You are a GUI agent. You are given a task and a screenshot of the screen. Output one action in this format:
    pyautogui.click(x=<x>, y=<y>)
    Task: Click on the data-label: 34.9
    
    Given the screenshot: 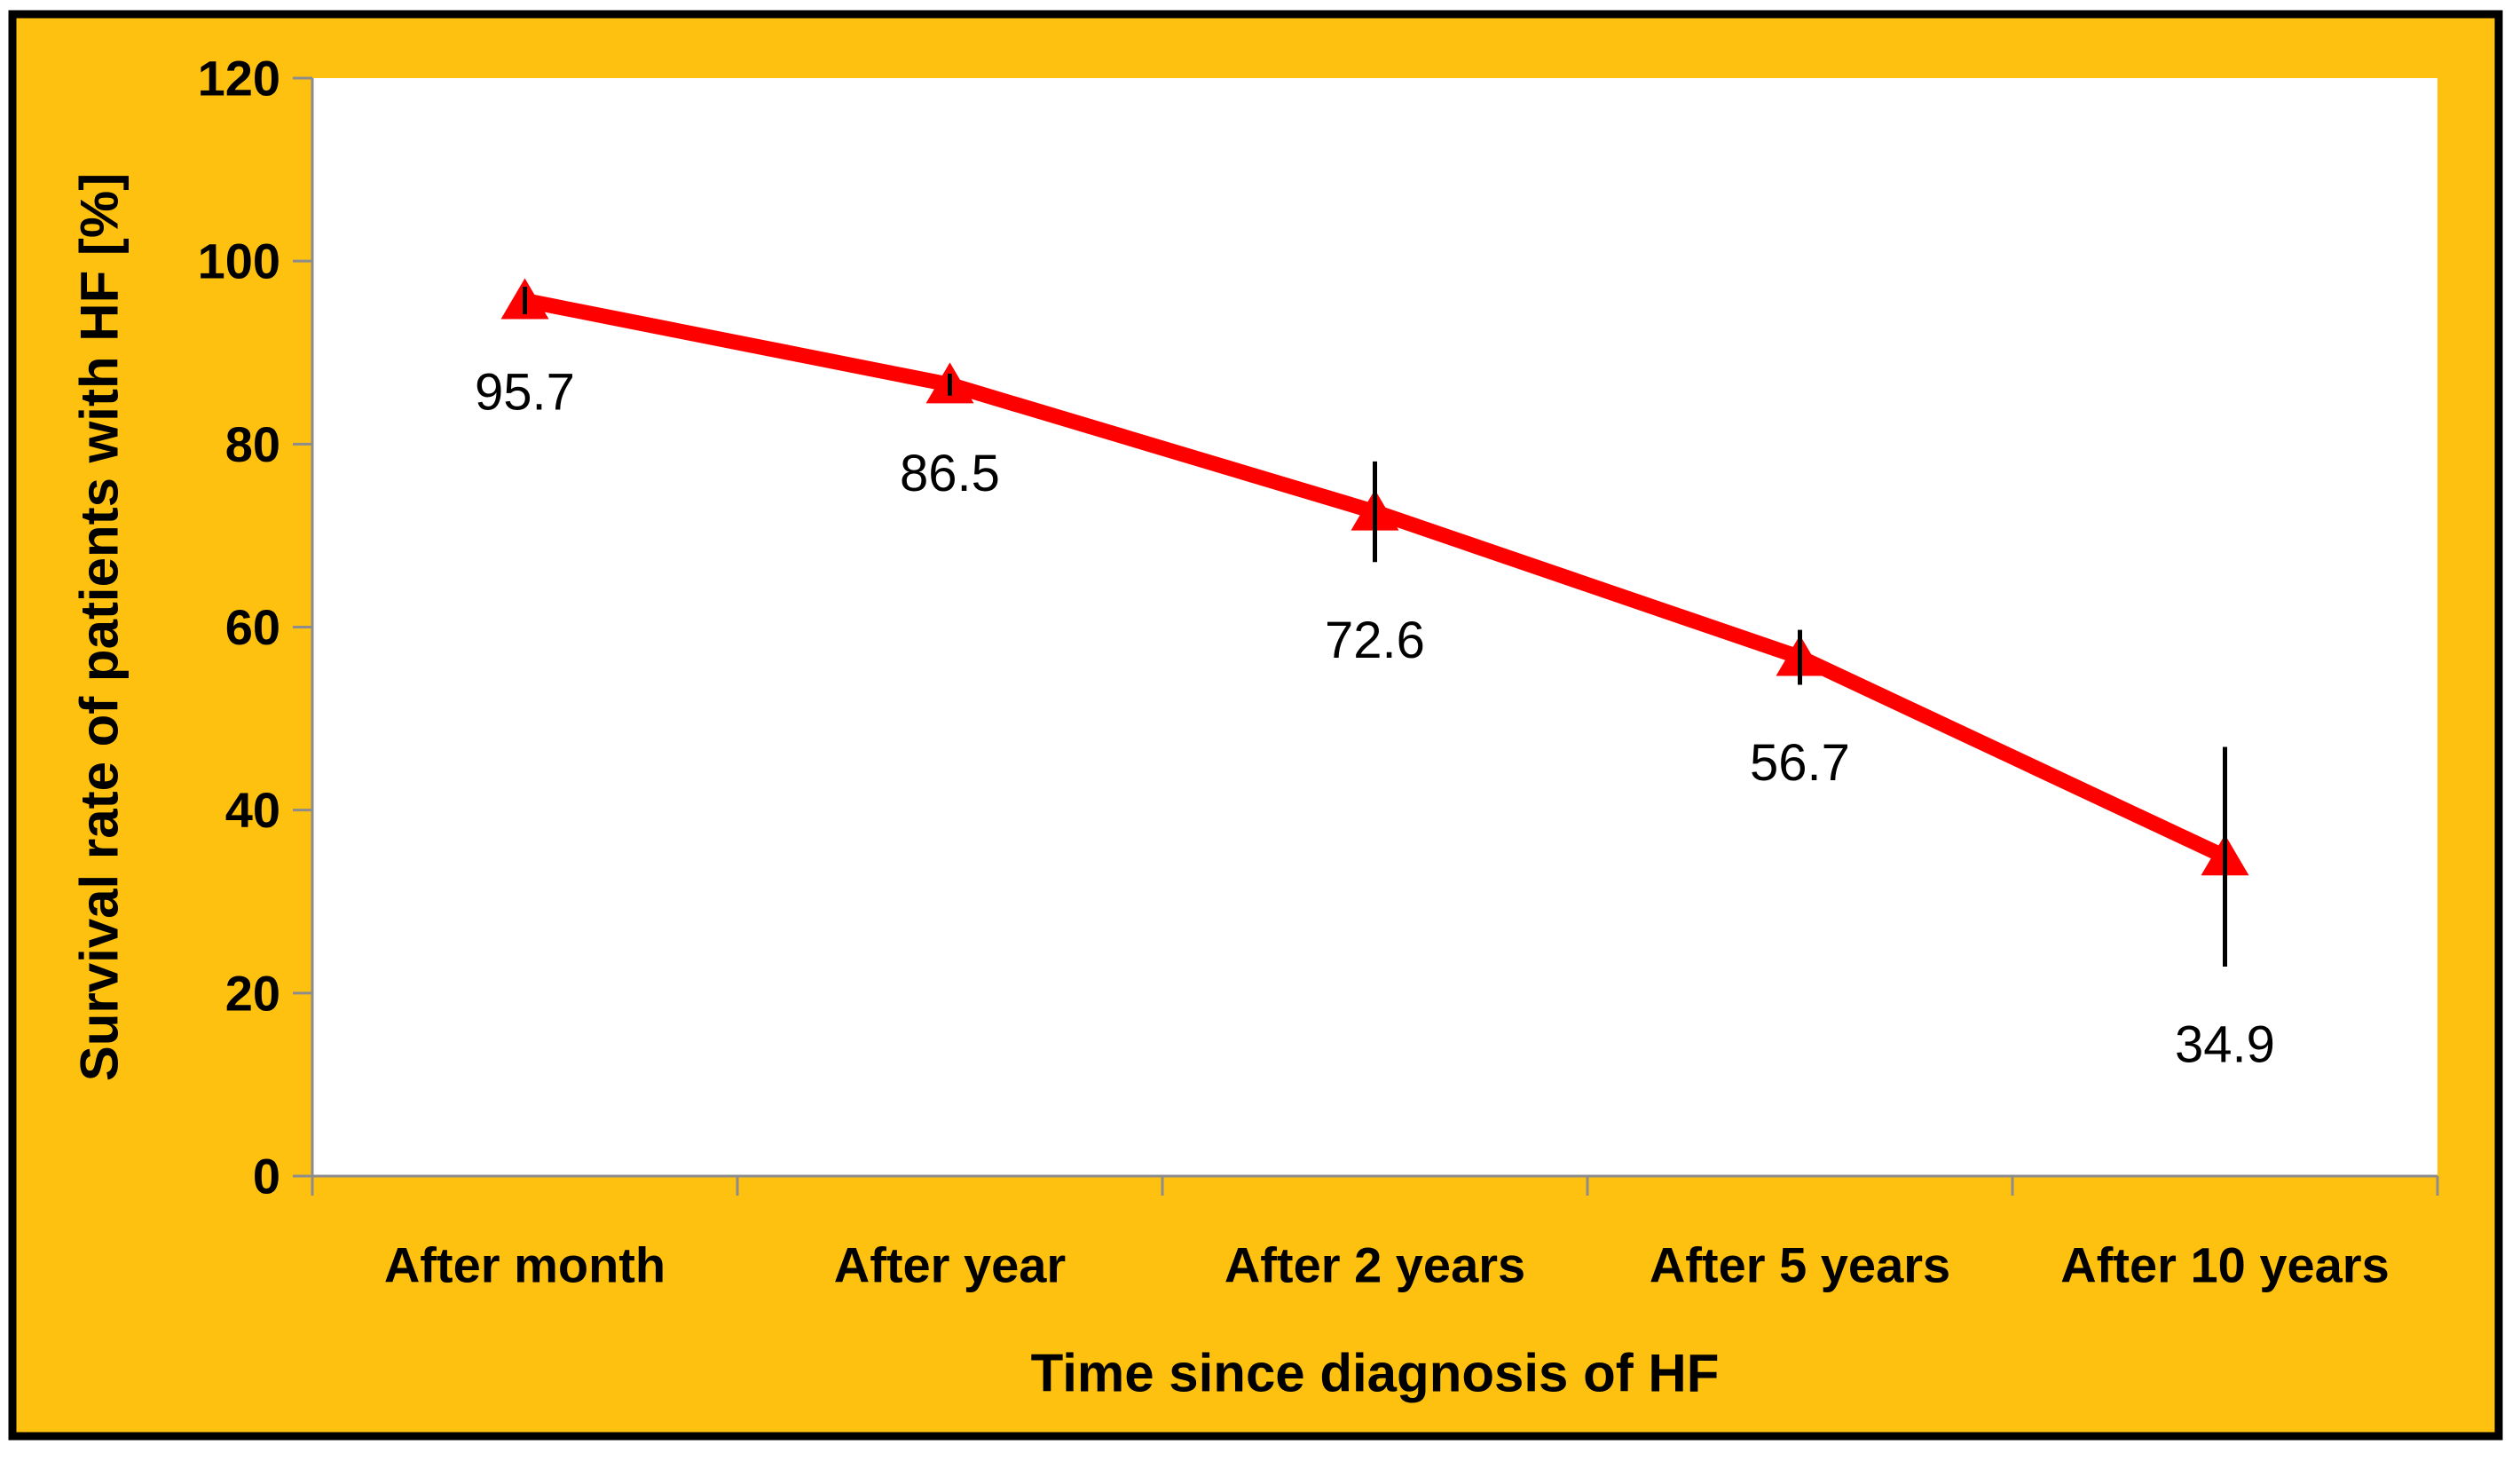 What is the action you would take?
    pyautogui.click(x=2225, y=1044)
    